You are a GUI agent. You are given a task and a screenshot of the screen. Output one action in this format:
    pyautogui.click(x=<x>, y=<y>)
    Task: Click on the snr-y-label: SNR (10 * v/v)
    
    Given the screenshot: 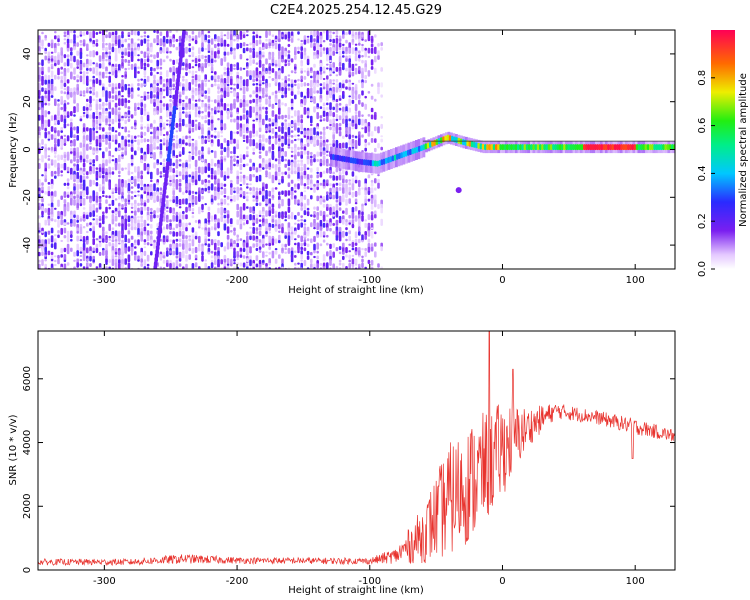 What is the action you would take?
    pyautogui.click(x=13, y=449)
    